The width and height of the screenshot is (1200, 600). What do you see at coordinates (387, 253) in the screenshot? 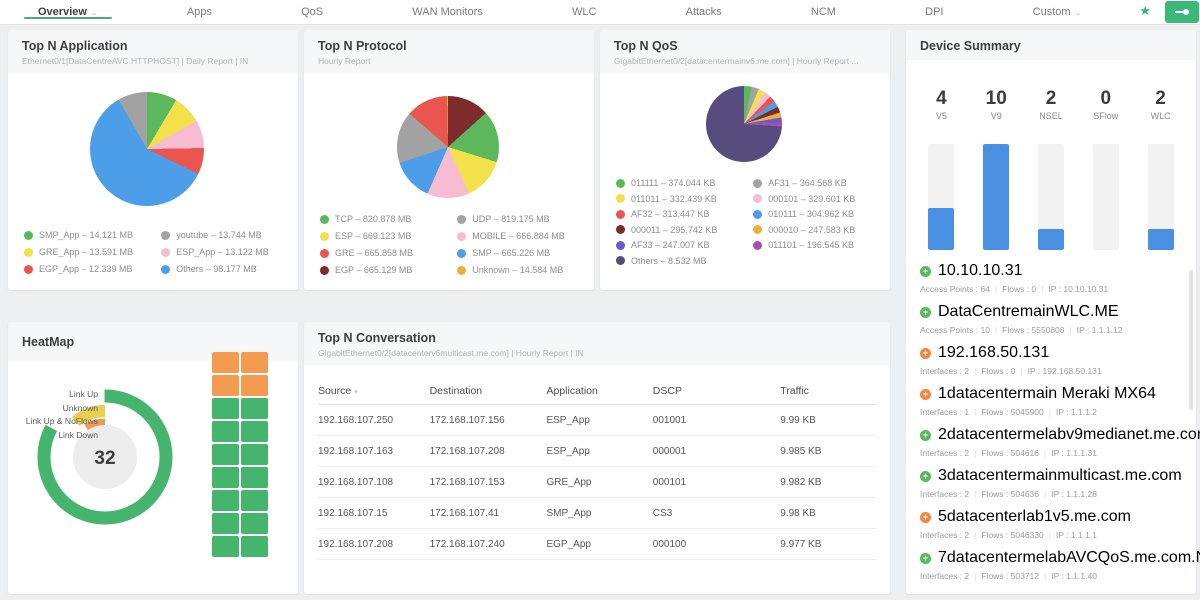
I see `protocol-legend-item-gre: GRE – 665.858 MB` at bounding box center [387, 253].